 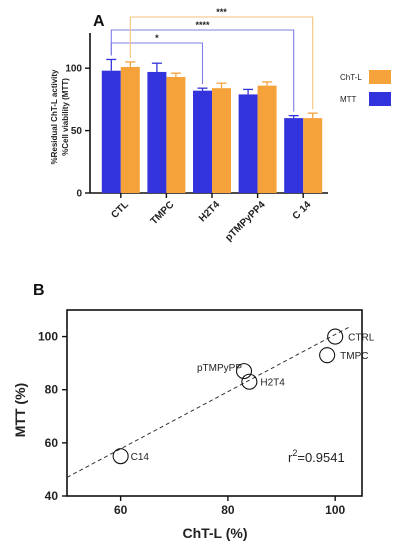 What do you see at coordinates (348, 99) in the screenshot?
I see `panel-a-legend-label: MTT` at bounding box center [348, 99].